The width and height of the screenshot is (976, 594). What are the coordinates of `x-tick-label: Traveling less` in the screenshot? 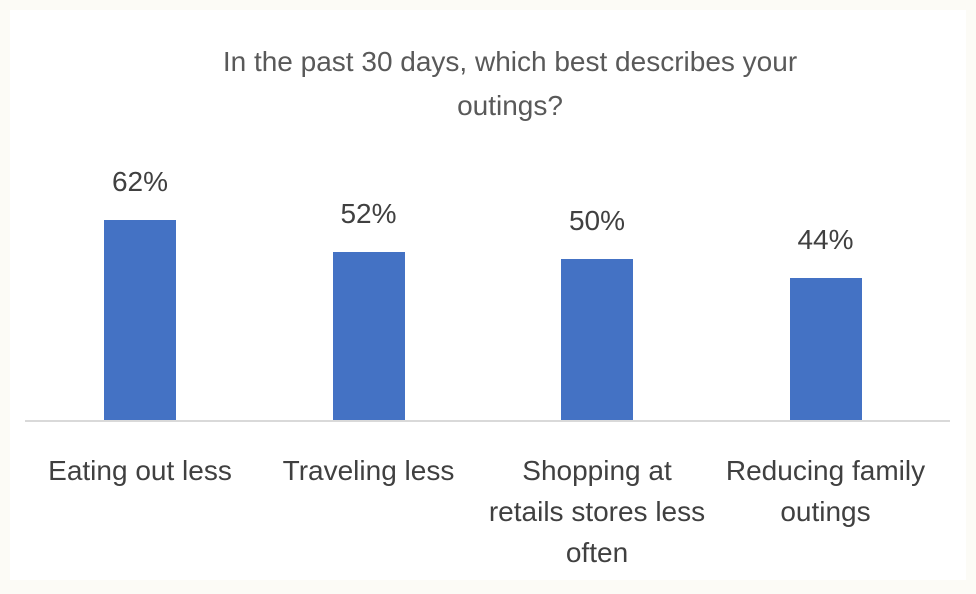 It's located at (368, 470).